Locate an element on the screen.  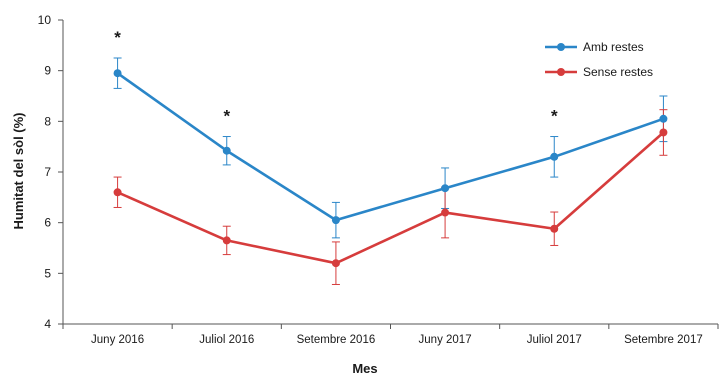
y-tick-label: 7 is located at coordinates (47, 172).